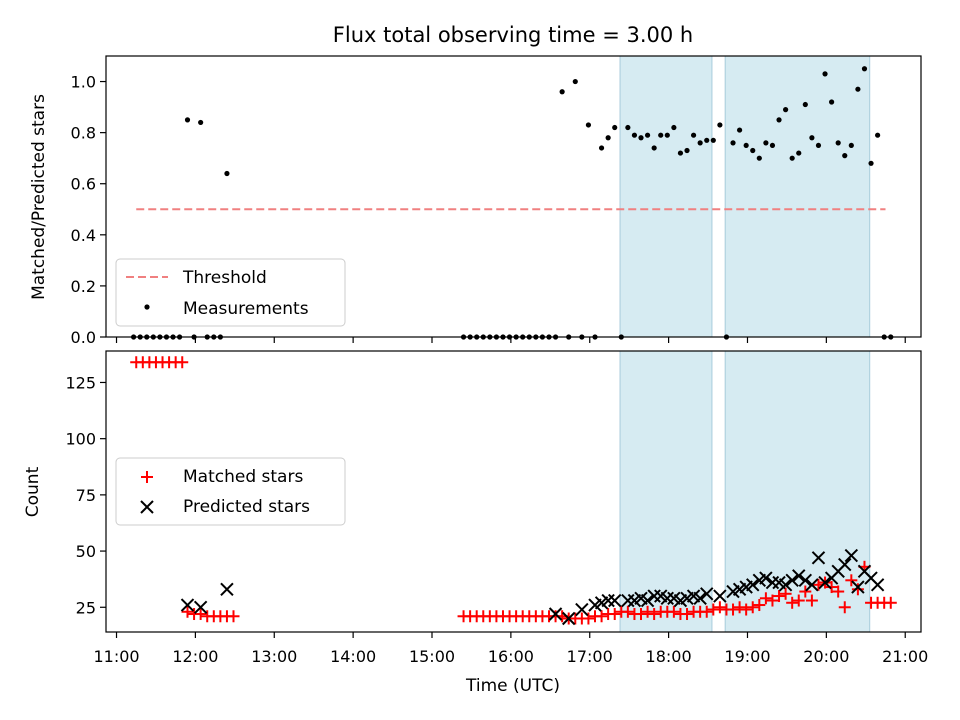 This screenshot has height=720, width=960. What do you see at coordinates (147, 307) in the screenshot?
I see `legend-measurements-swatch` at bounding box center [147, 307].